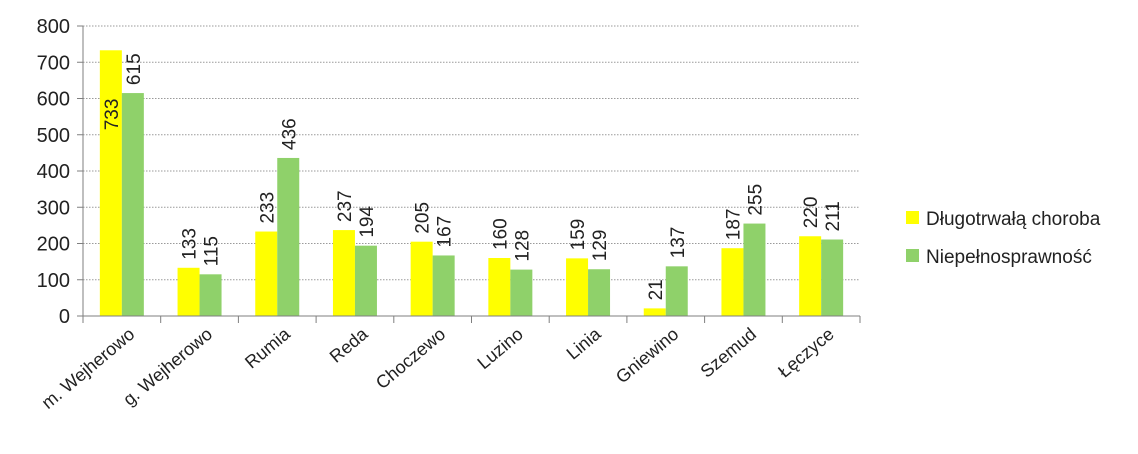  What do you see at coordinates (811, 213) in the screenshot?
I see `data-label: 220` at bounding box center [811, 213].